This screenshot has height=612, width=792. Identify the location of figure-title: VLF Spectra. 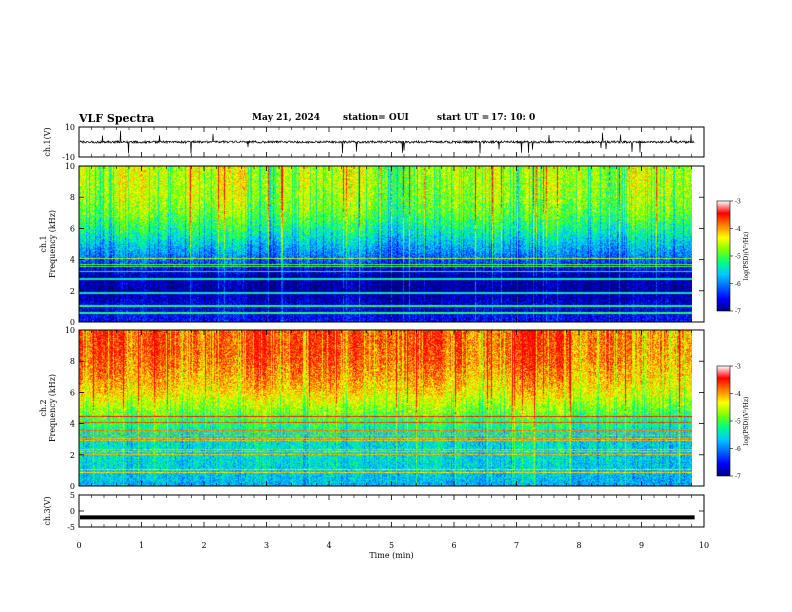
(117, 118).